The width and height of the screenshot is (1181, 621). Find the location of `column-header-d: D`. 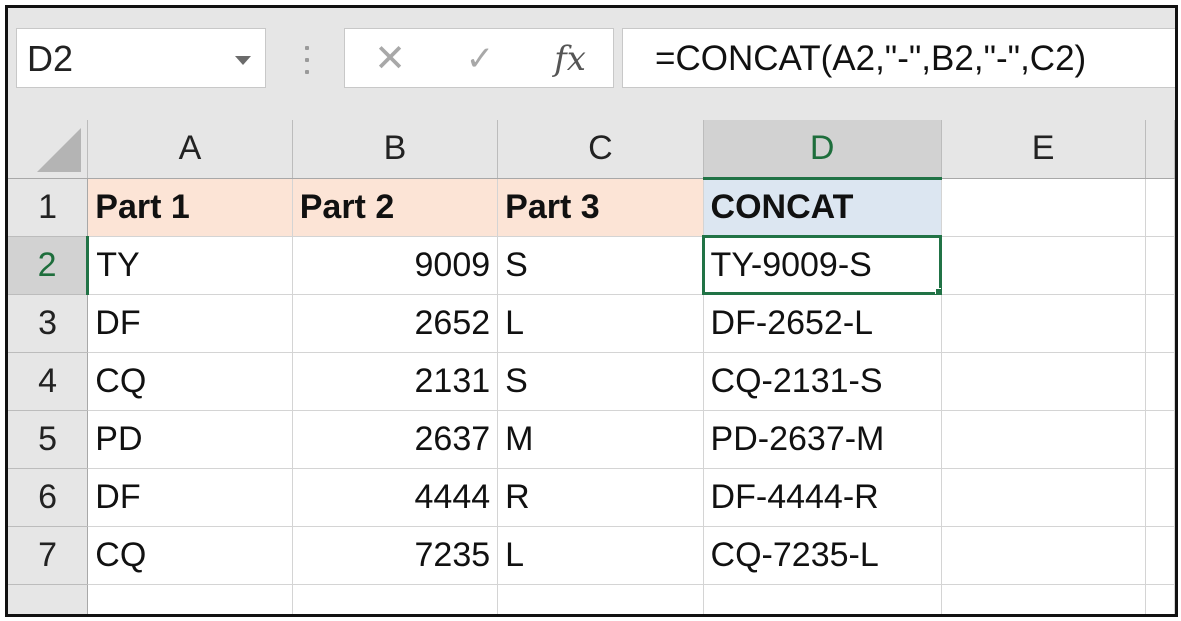

column-header-d: D is located at coordinates (822, 150).